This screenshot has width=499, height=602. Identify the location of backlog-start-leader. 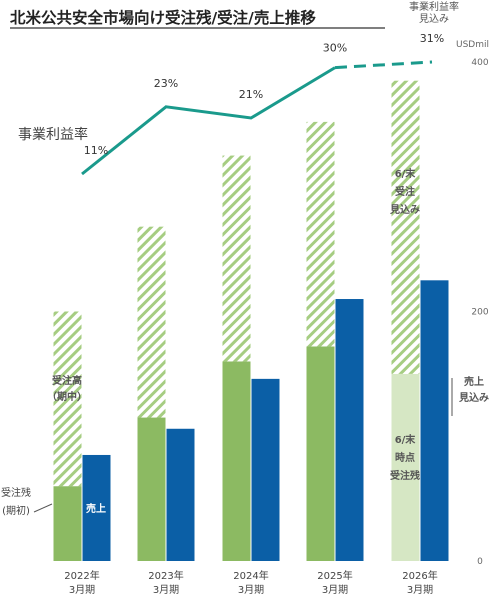
(43, 508).